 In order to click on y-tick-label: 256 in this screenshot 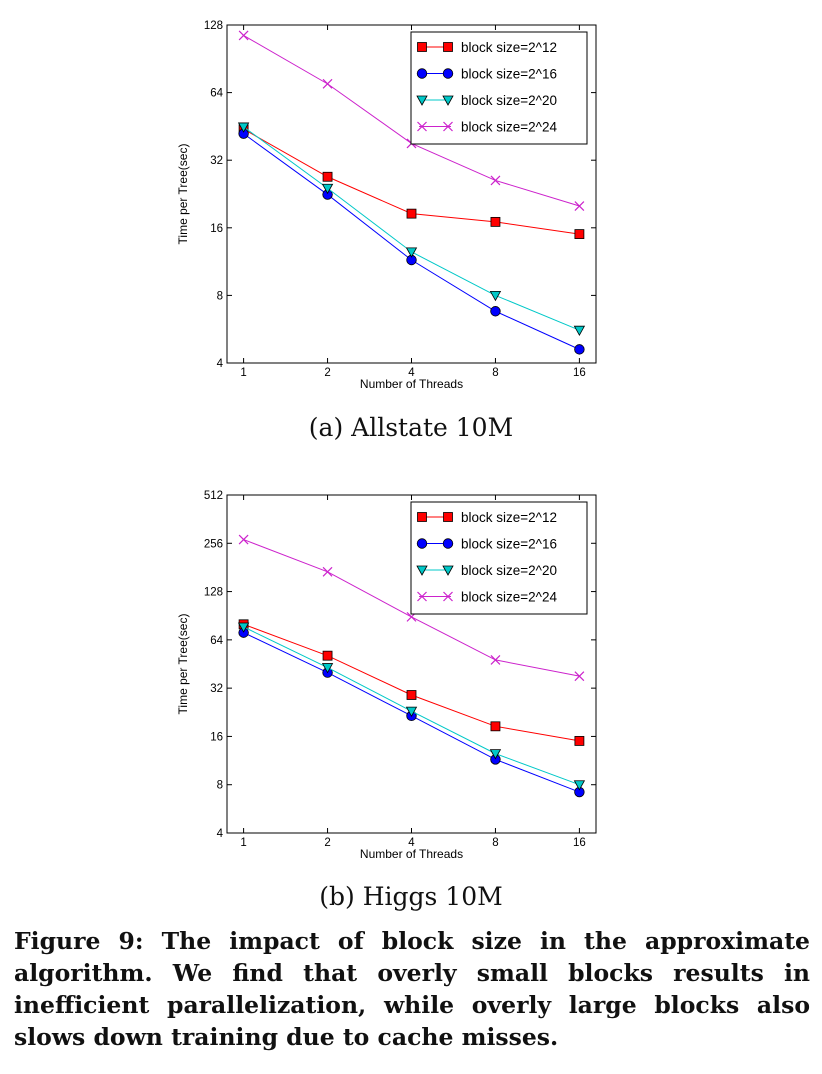, I will do `click(213, 544)`.